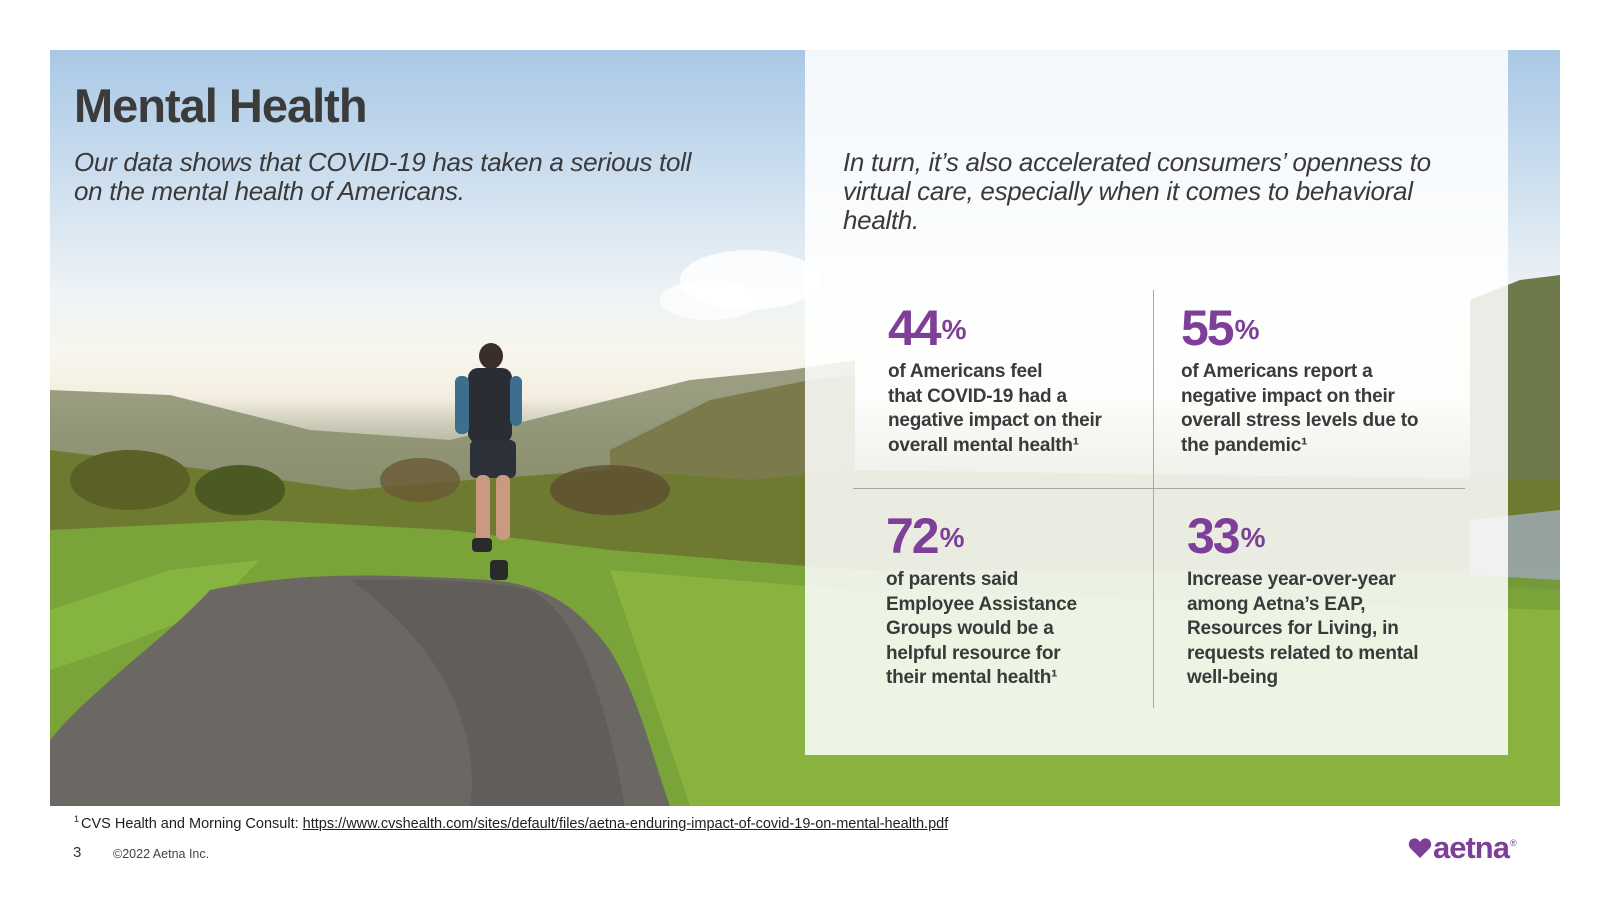 This screenshot has width=1600, height=900. I want to click on slide-title: Mental Health, so click(221, 105).